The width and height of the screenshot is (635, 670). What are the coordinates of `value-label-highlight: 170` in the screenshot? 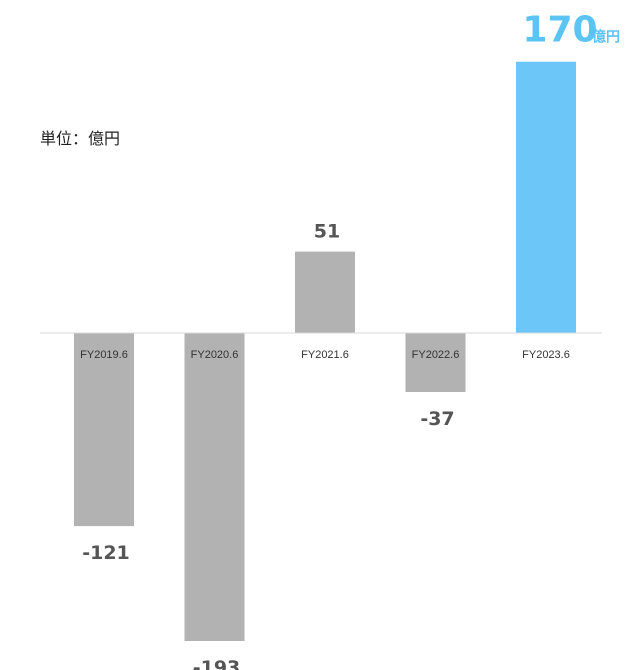 It's located at (559, 30).